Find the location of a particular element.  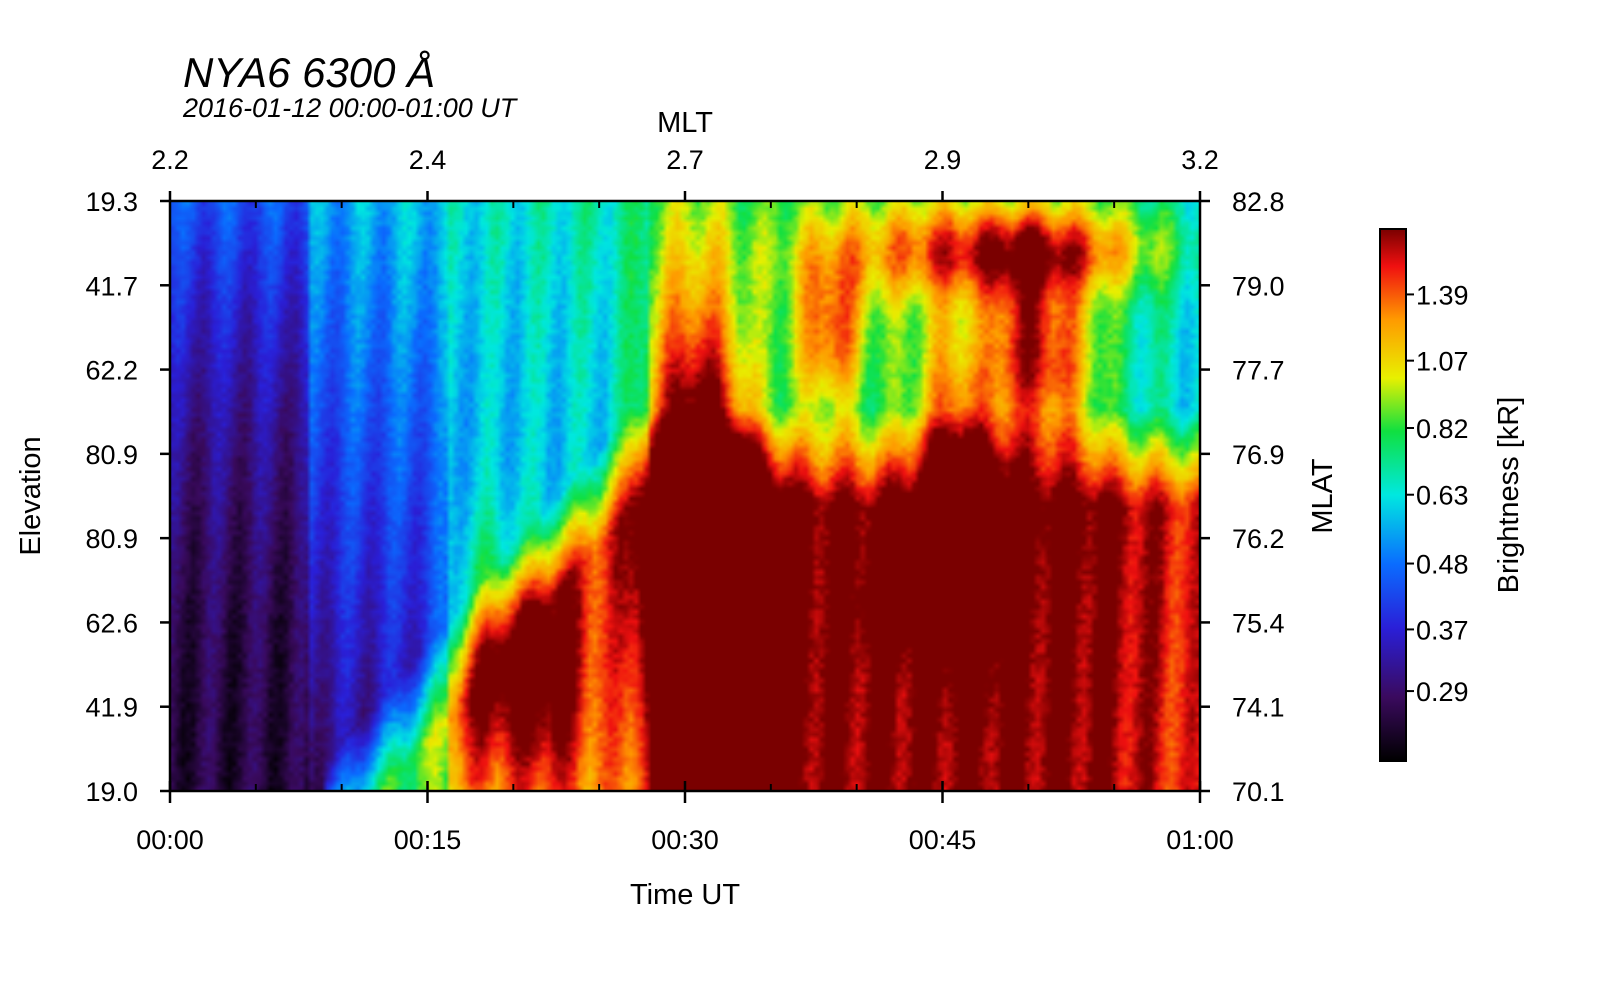

right-tick-label: 82.8 is located at coordinates (1258, 202).